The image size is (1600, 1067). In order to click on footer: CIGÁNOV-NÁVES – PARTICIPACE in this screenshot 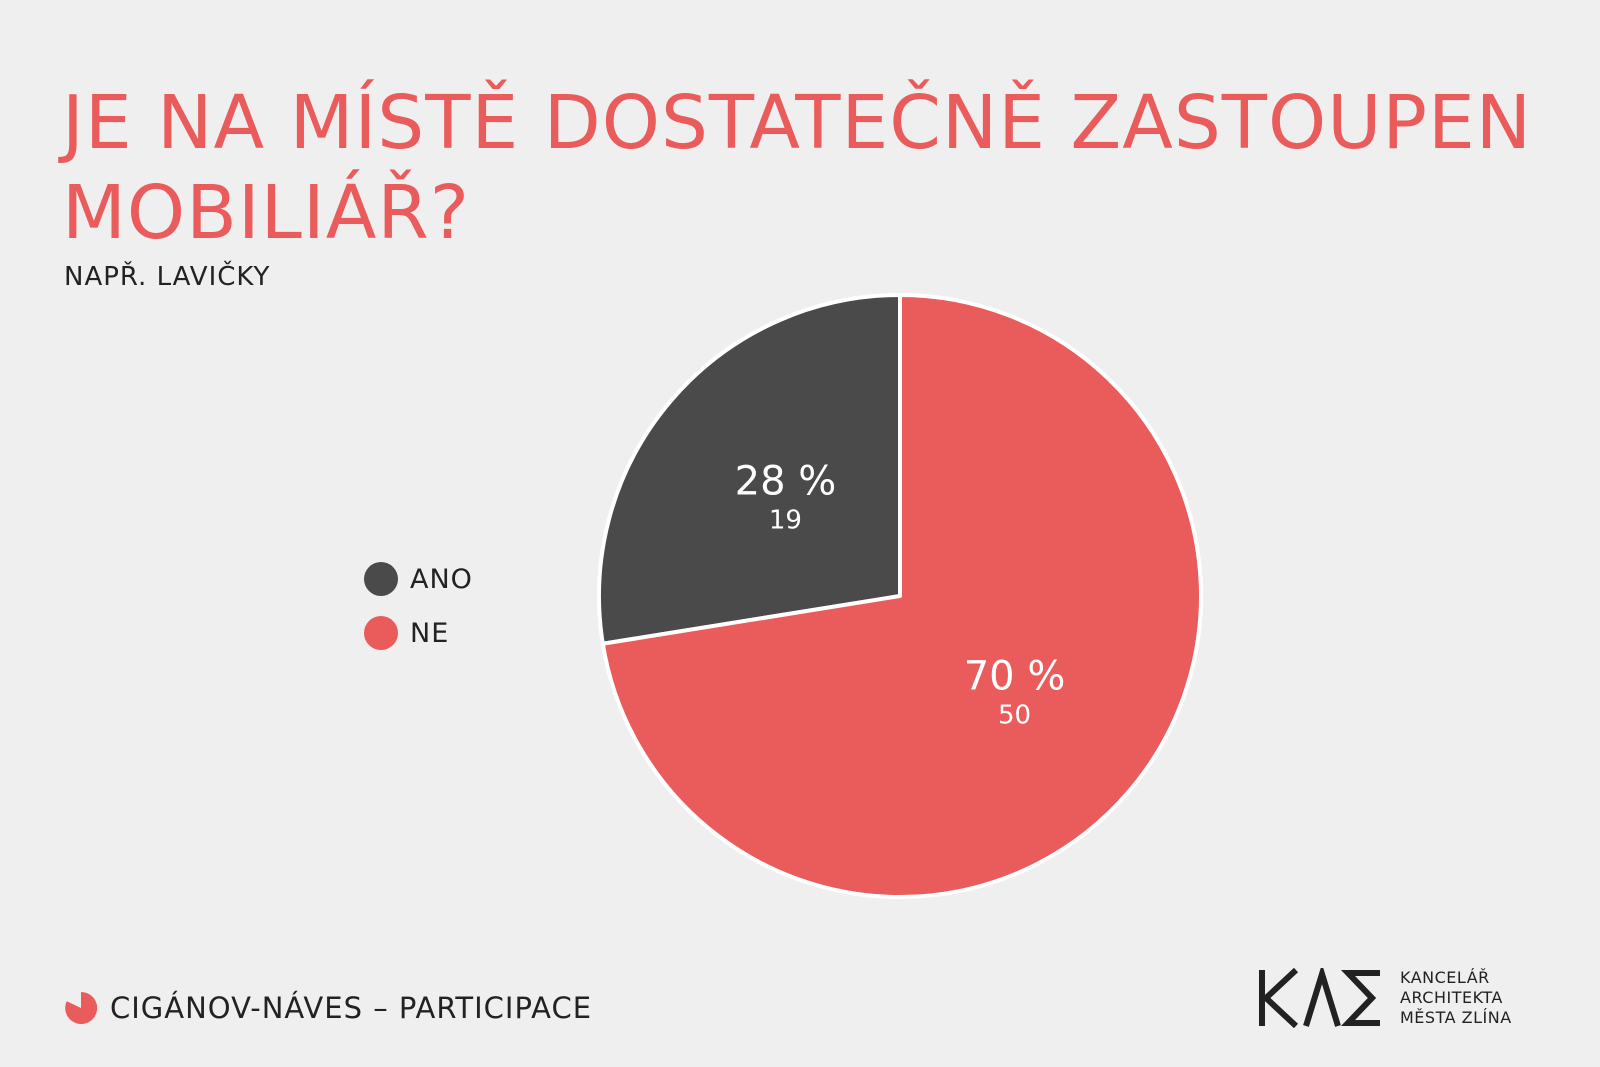, I will do `click(328, 1008)`.